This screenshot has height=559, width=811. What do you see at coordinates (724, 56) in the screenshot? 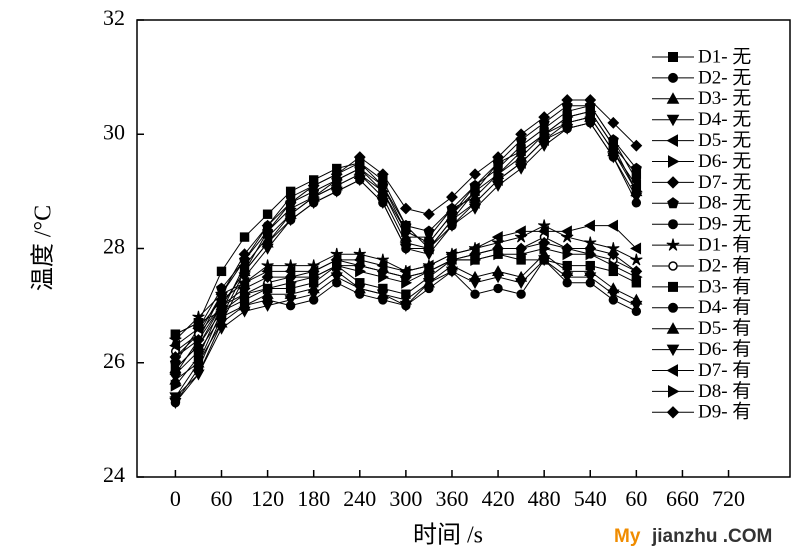
I see `legend-label: D1- 无` at bounding box center [724, 56].